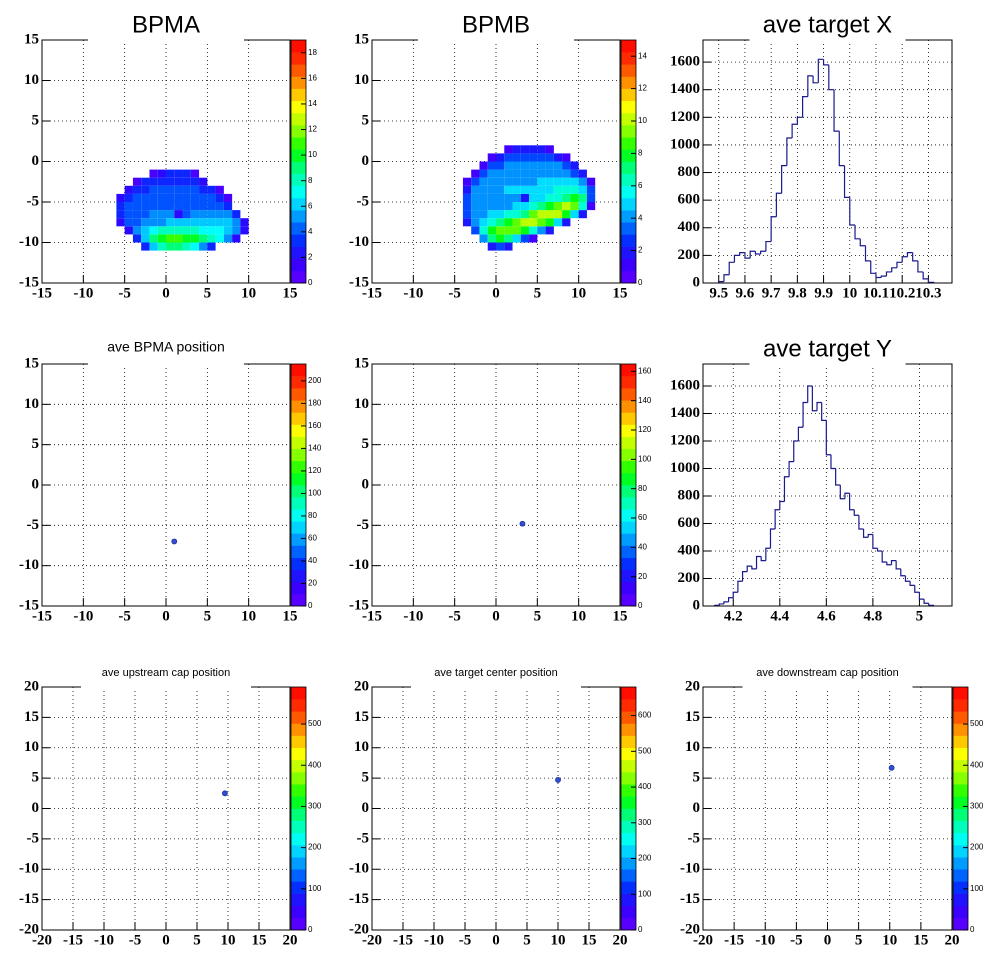 This screenshot has width=996, height=972. I want to click on x-tick-label: 10, so click(248, 616).